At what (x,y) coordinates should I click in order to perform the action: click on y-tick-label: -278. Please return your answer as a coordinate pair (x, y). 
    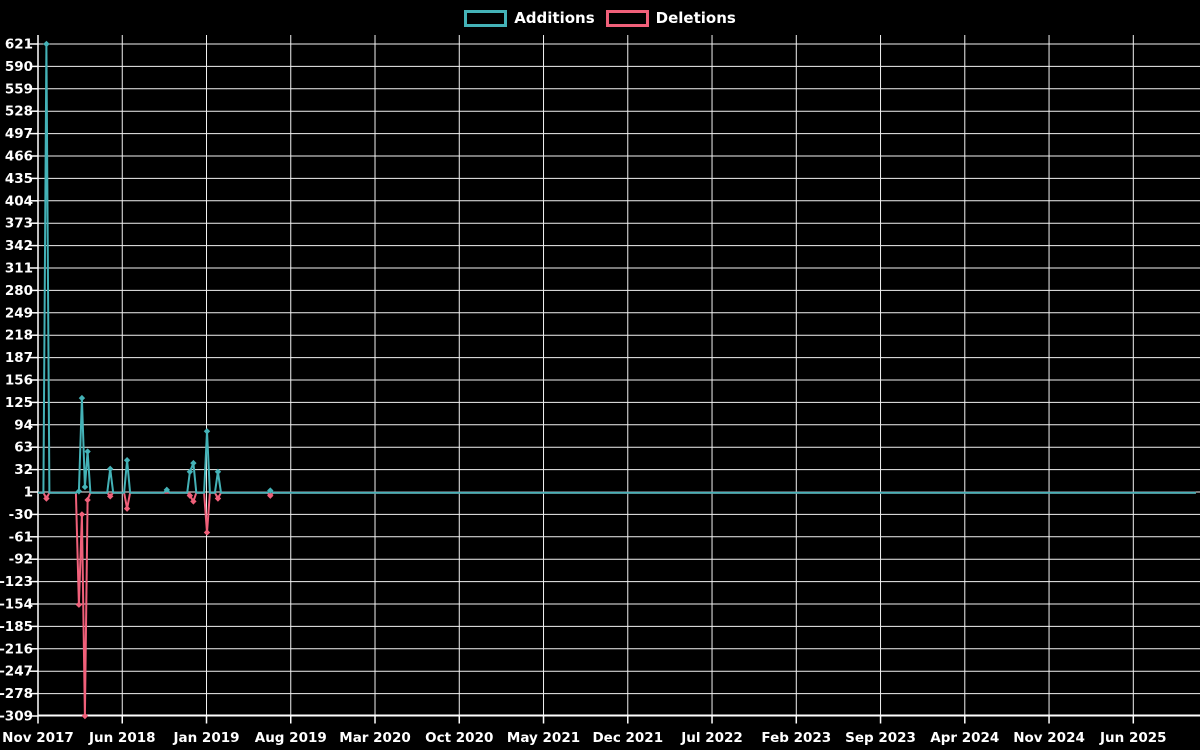
    Looking at the image, I should click on (16, 694).